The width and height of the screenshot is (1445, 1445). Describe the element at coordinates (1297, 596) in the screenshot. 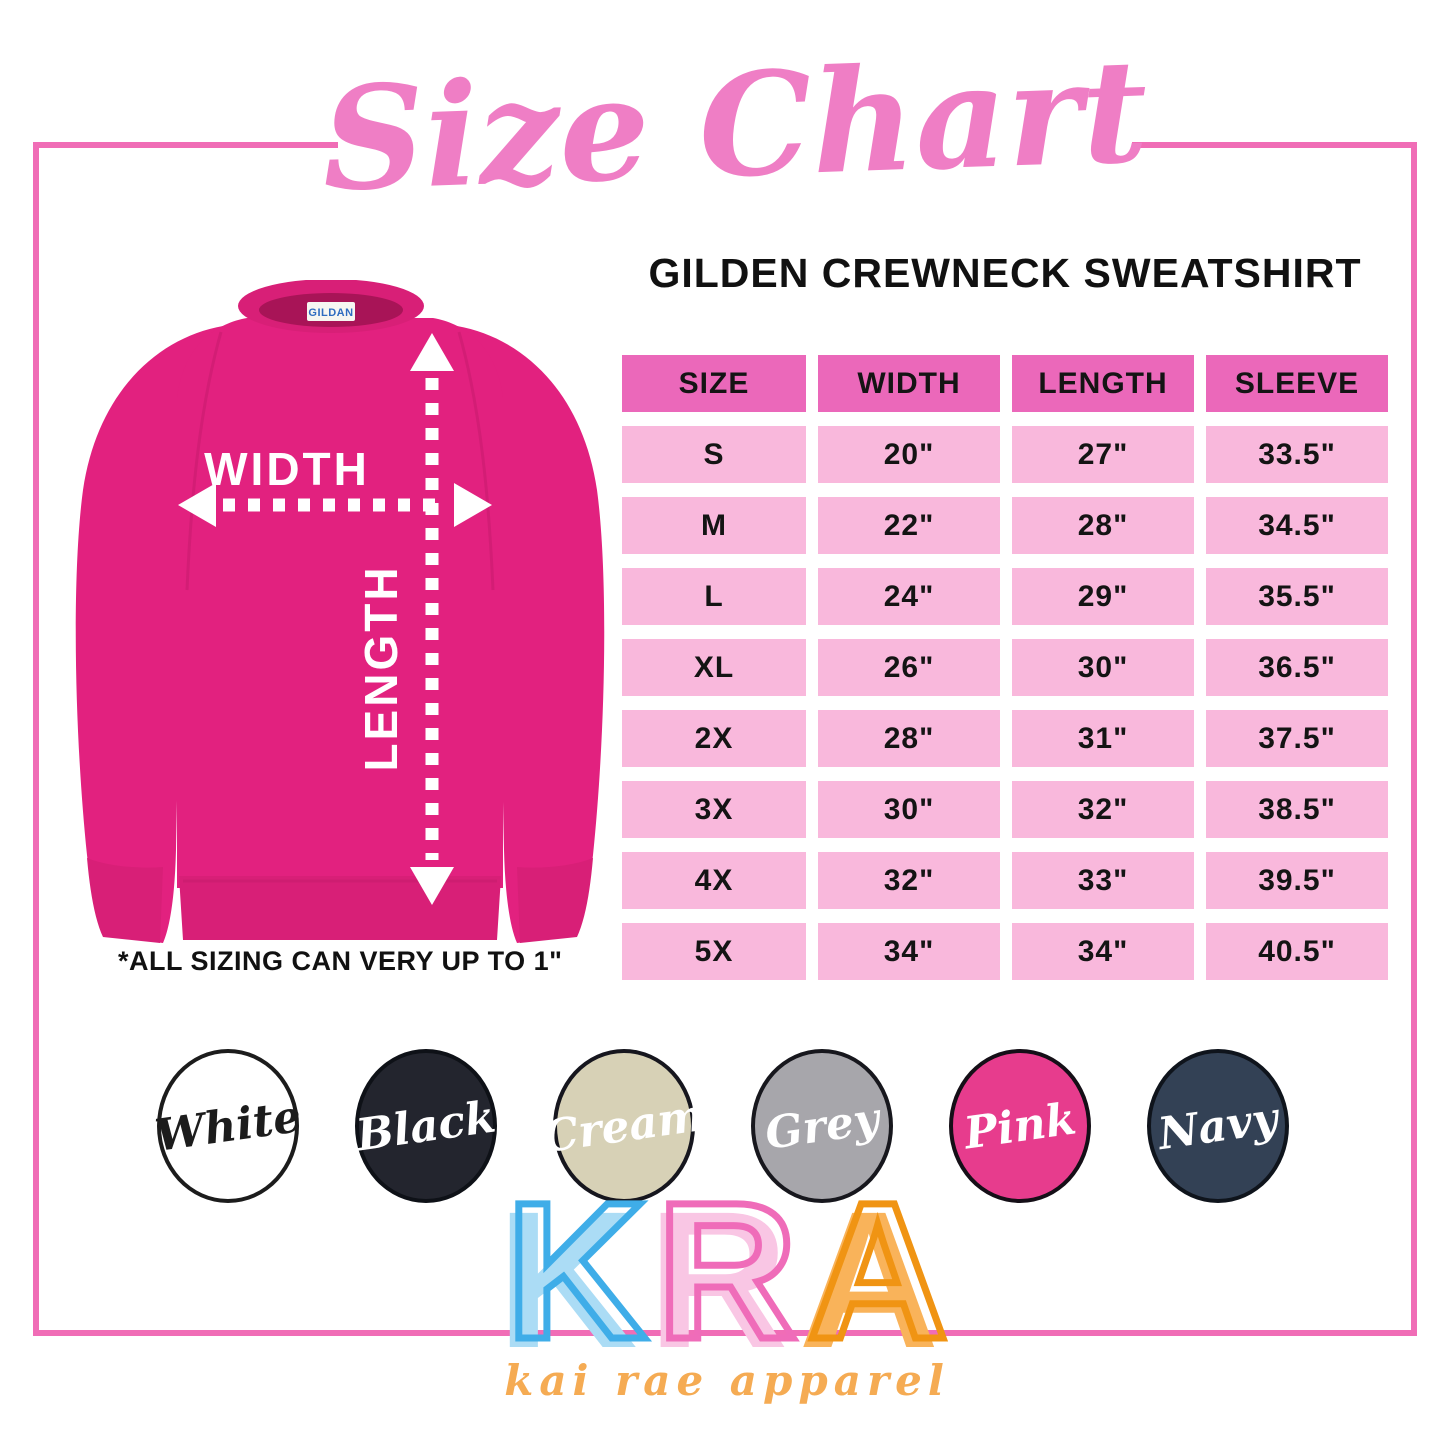

I see `measurement-cell: 35.5"` at that location.